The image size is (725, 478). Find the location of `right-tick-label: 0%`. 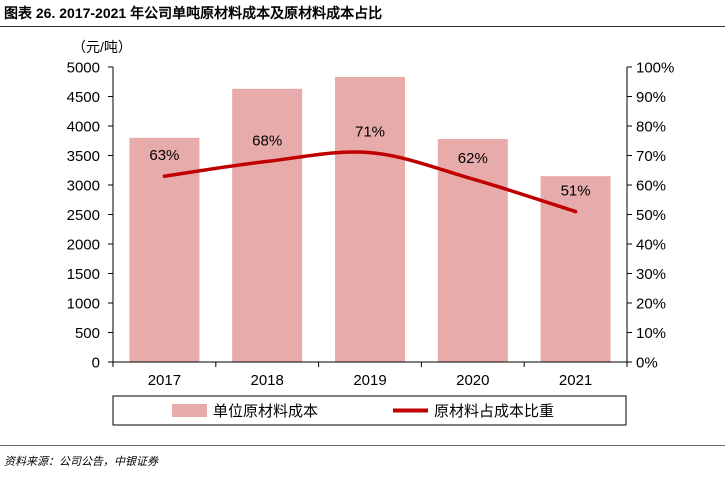

right-tick-label: 0% is located at coordinates (647, 363).